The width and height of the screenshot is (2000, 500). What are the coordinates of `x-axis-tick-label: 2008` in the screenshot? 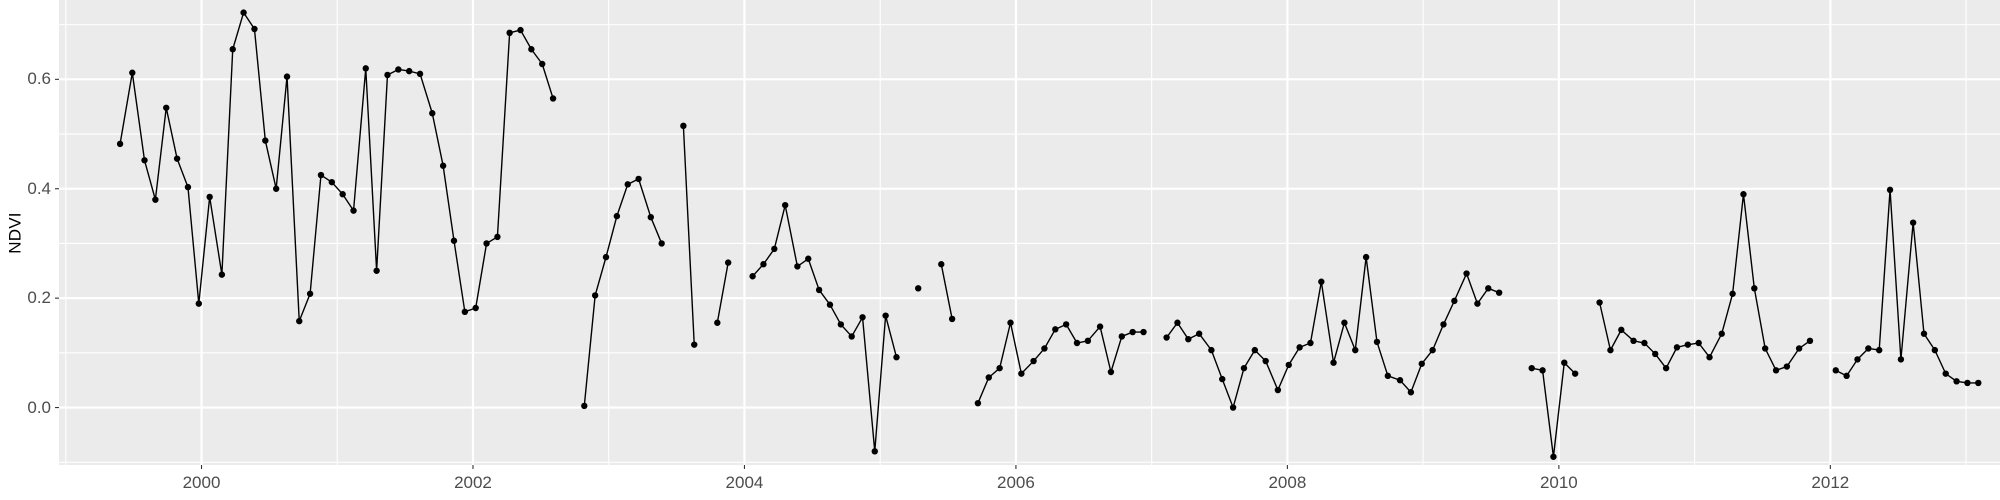 It's located at (1287, 482).